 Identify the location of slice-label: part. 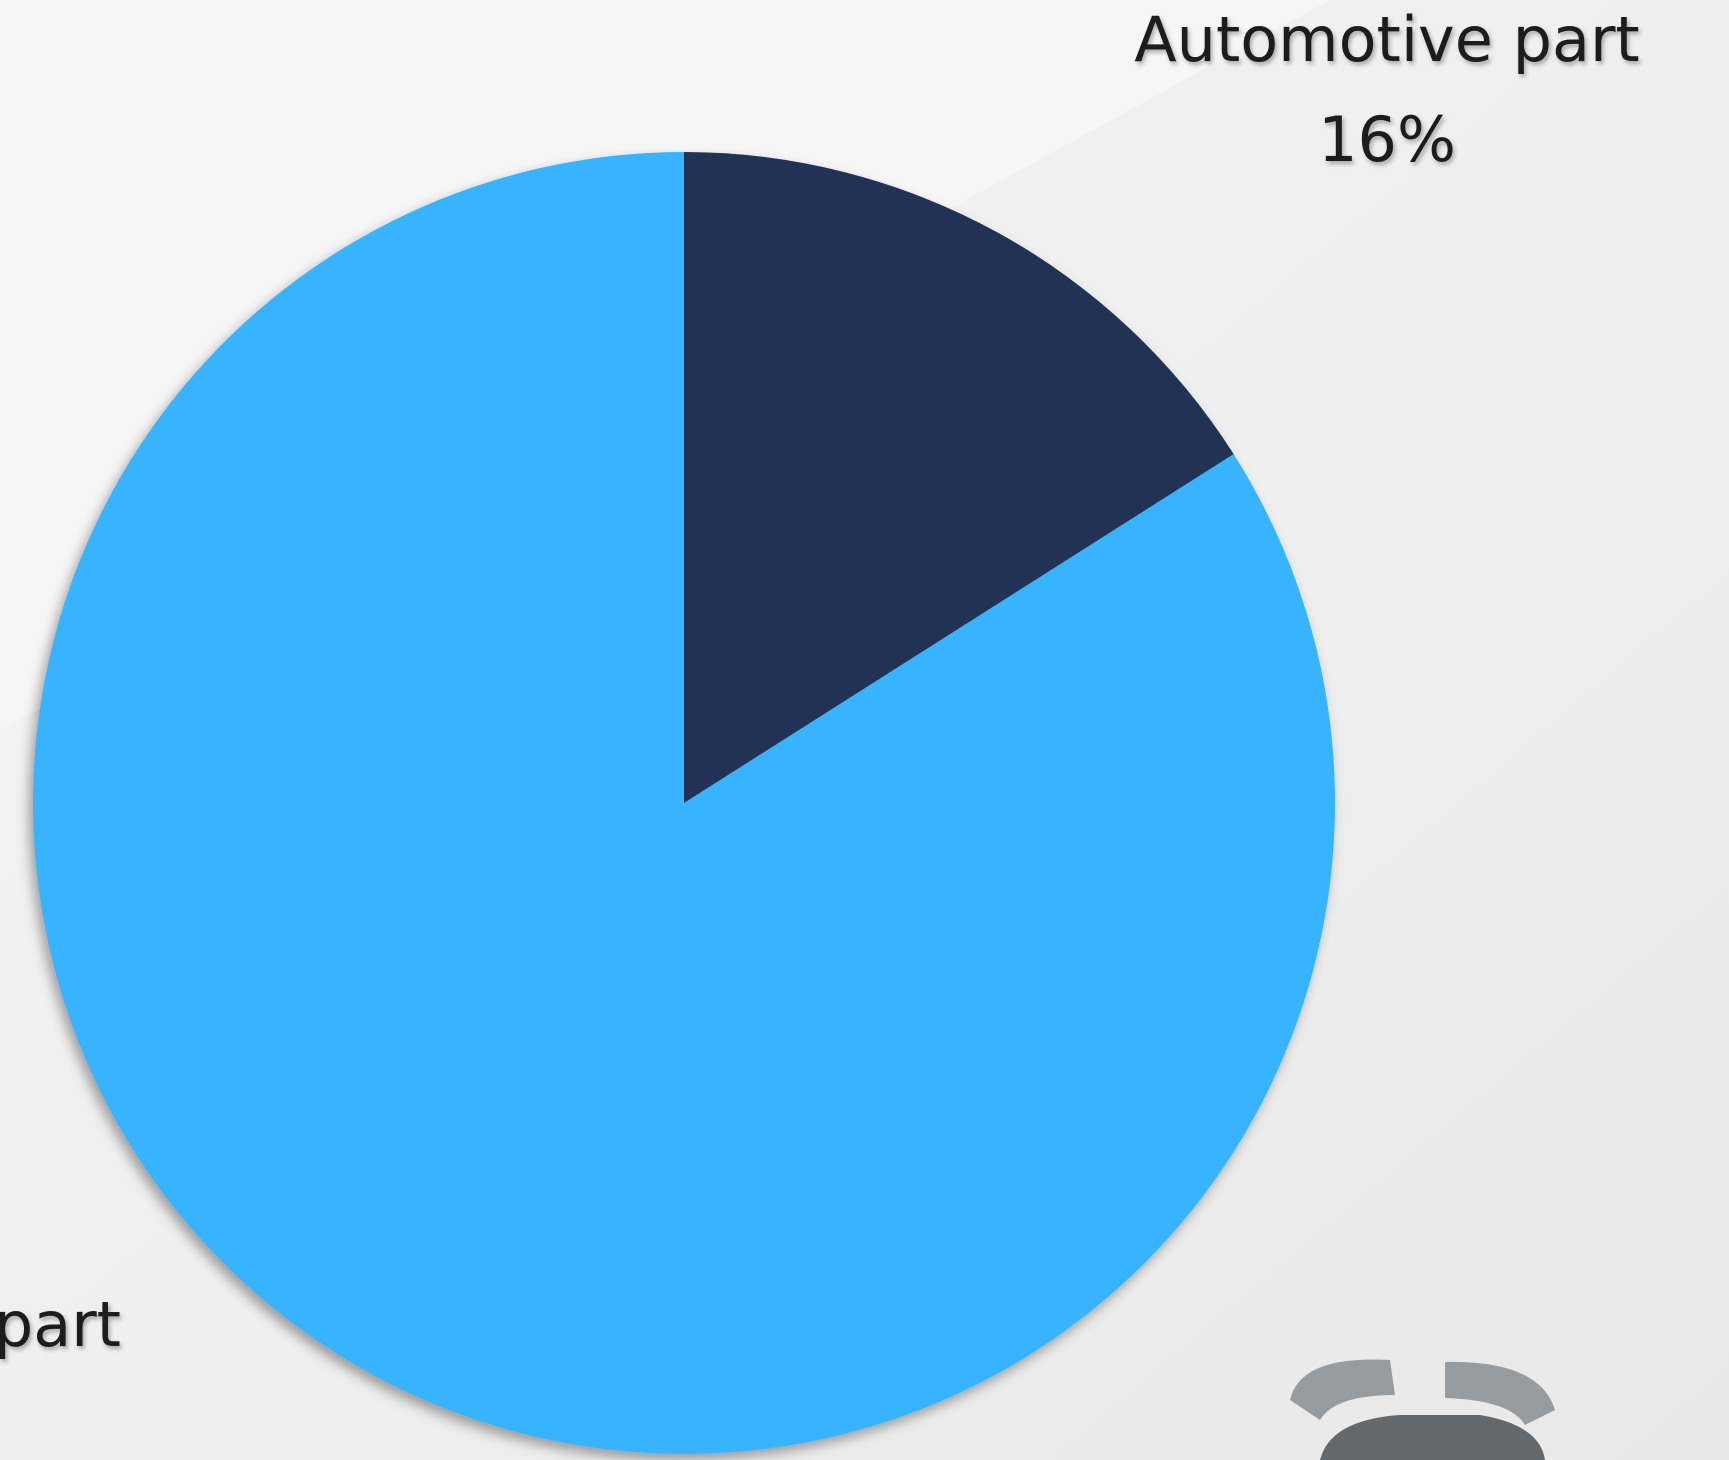
(60, 1324).